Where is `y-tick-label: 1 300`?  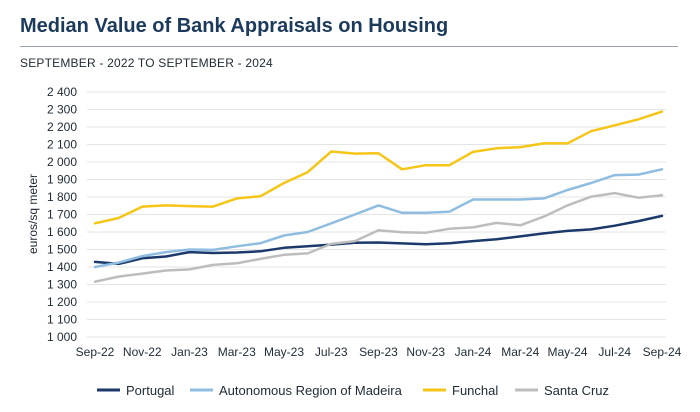 y-tick-label: 1 300 is located at coordinates (62, 285).